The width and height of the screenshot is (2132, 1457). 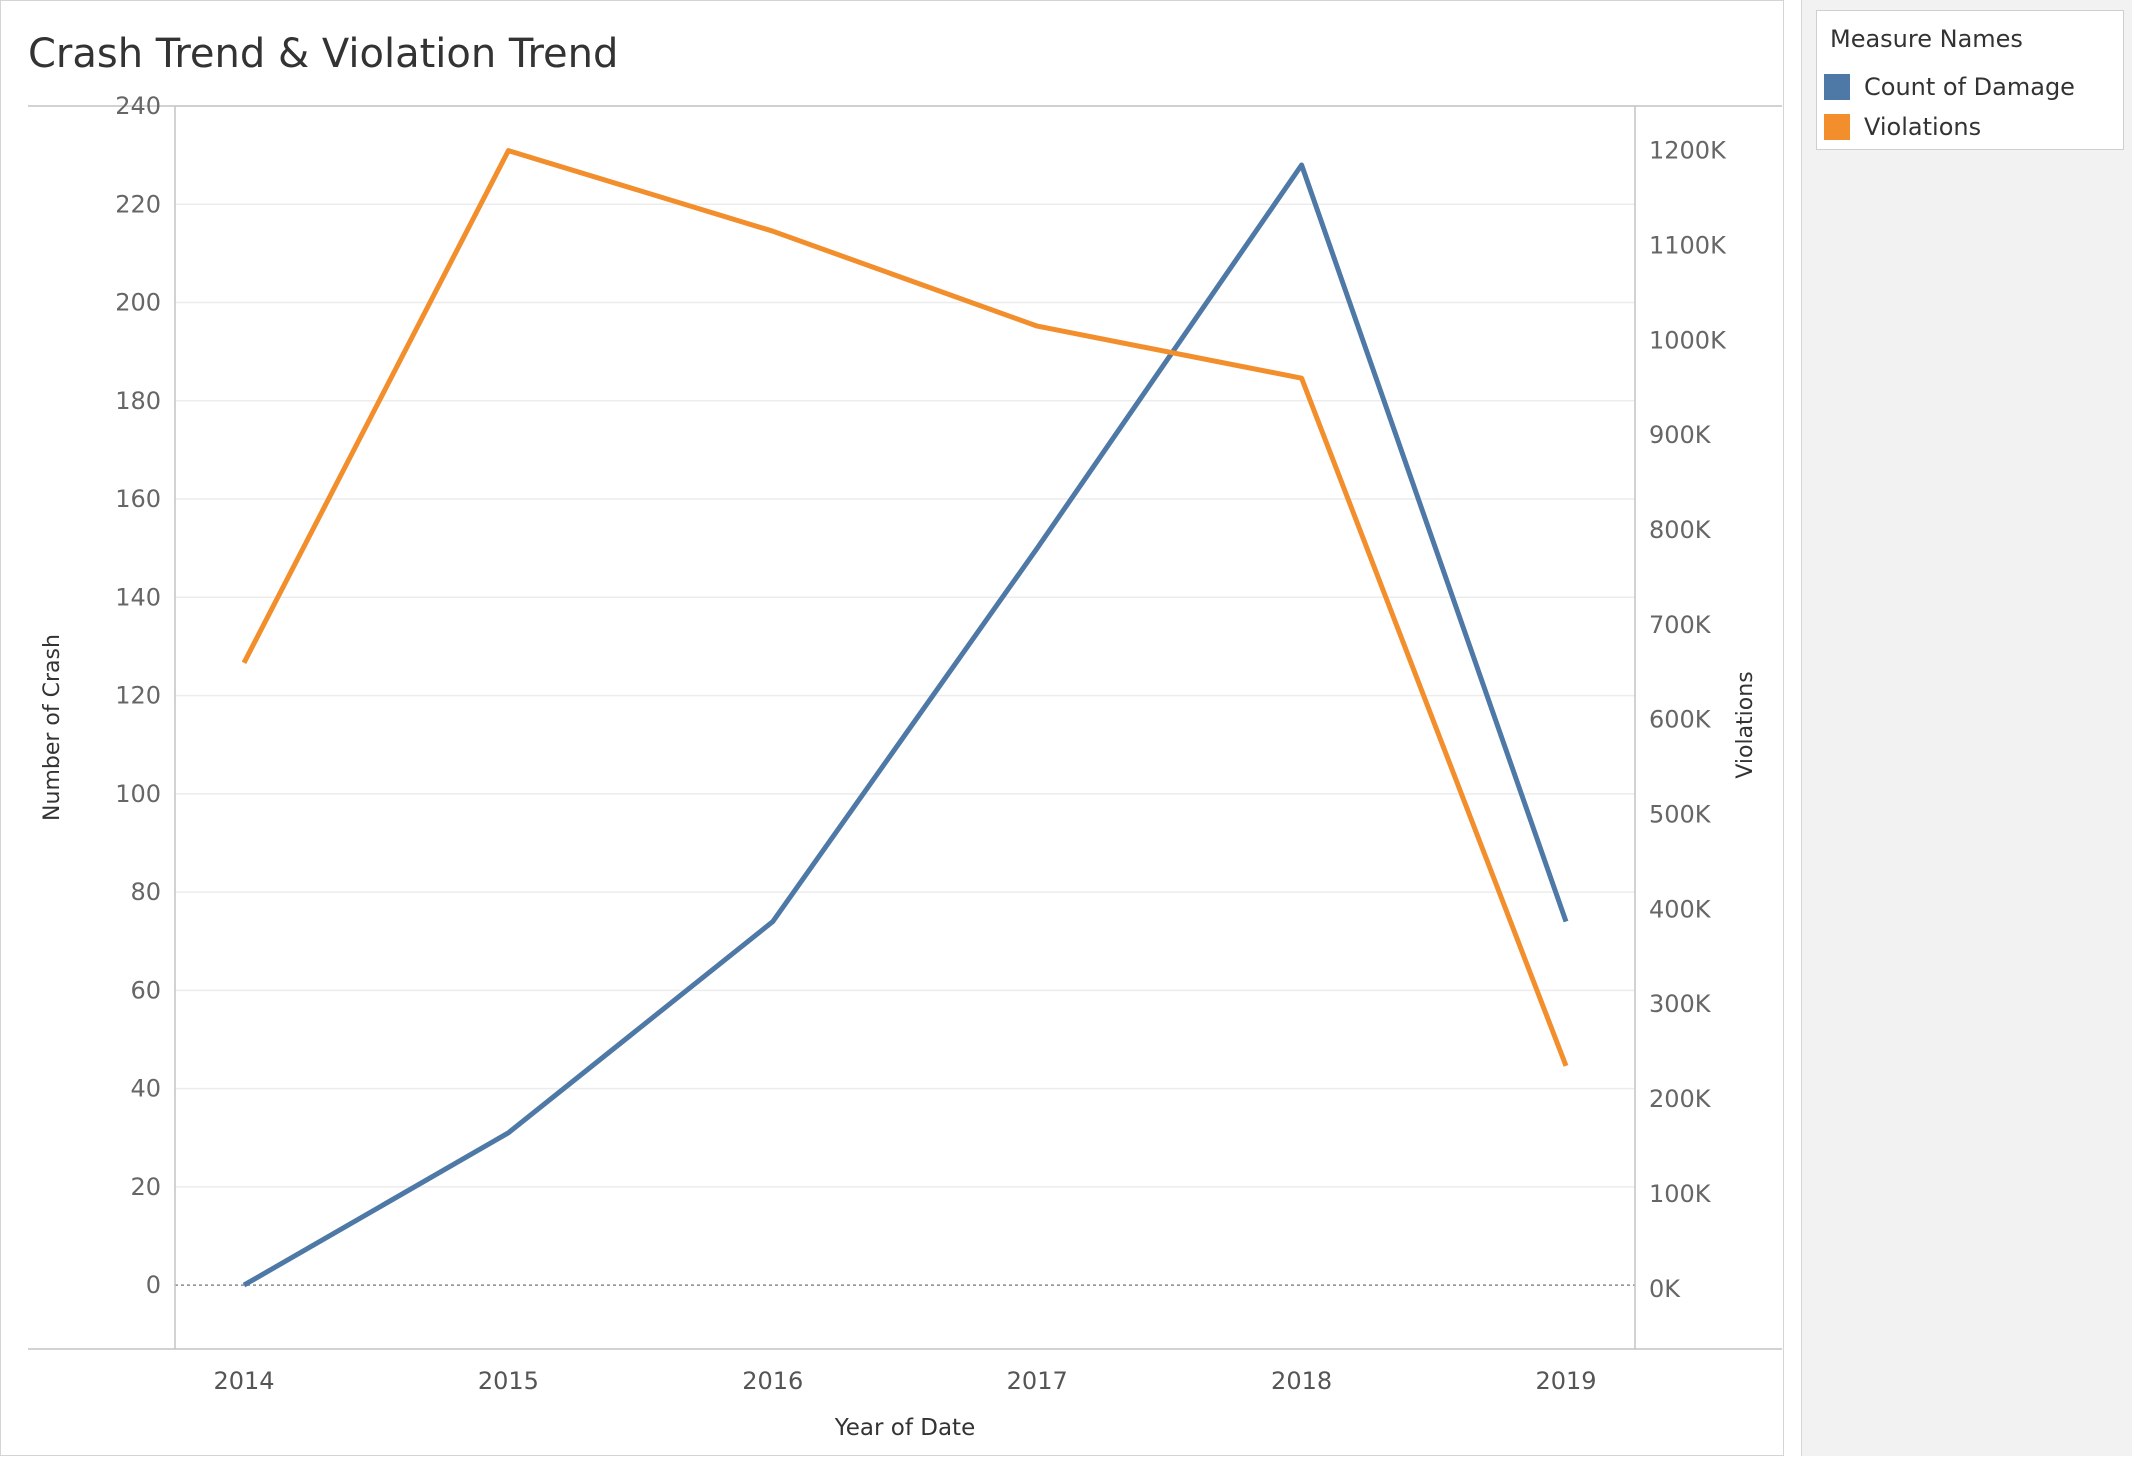 What do you see at coordinates (138, 204) in the screenshot?
I see `y-tick-label: 220` at bounding box center [138, 204].